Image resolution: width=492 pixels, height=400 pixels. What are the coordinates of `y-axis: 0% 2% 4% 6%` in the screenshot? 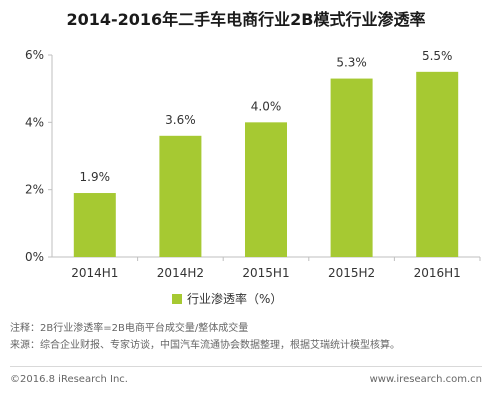 It's located at (39, 156).